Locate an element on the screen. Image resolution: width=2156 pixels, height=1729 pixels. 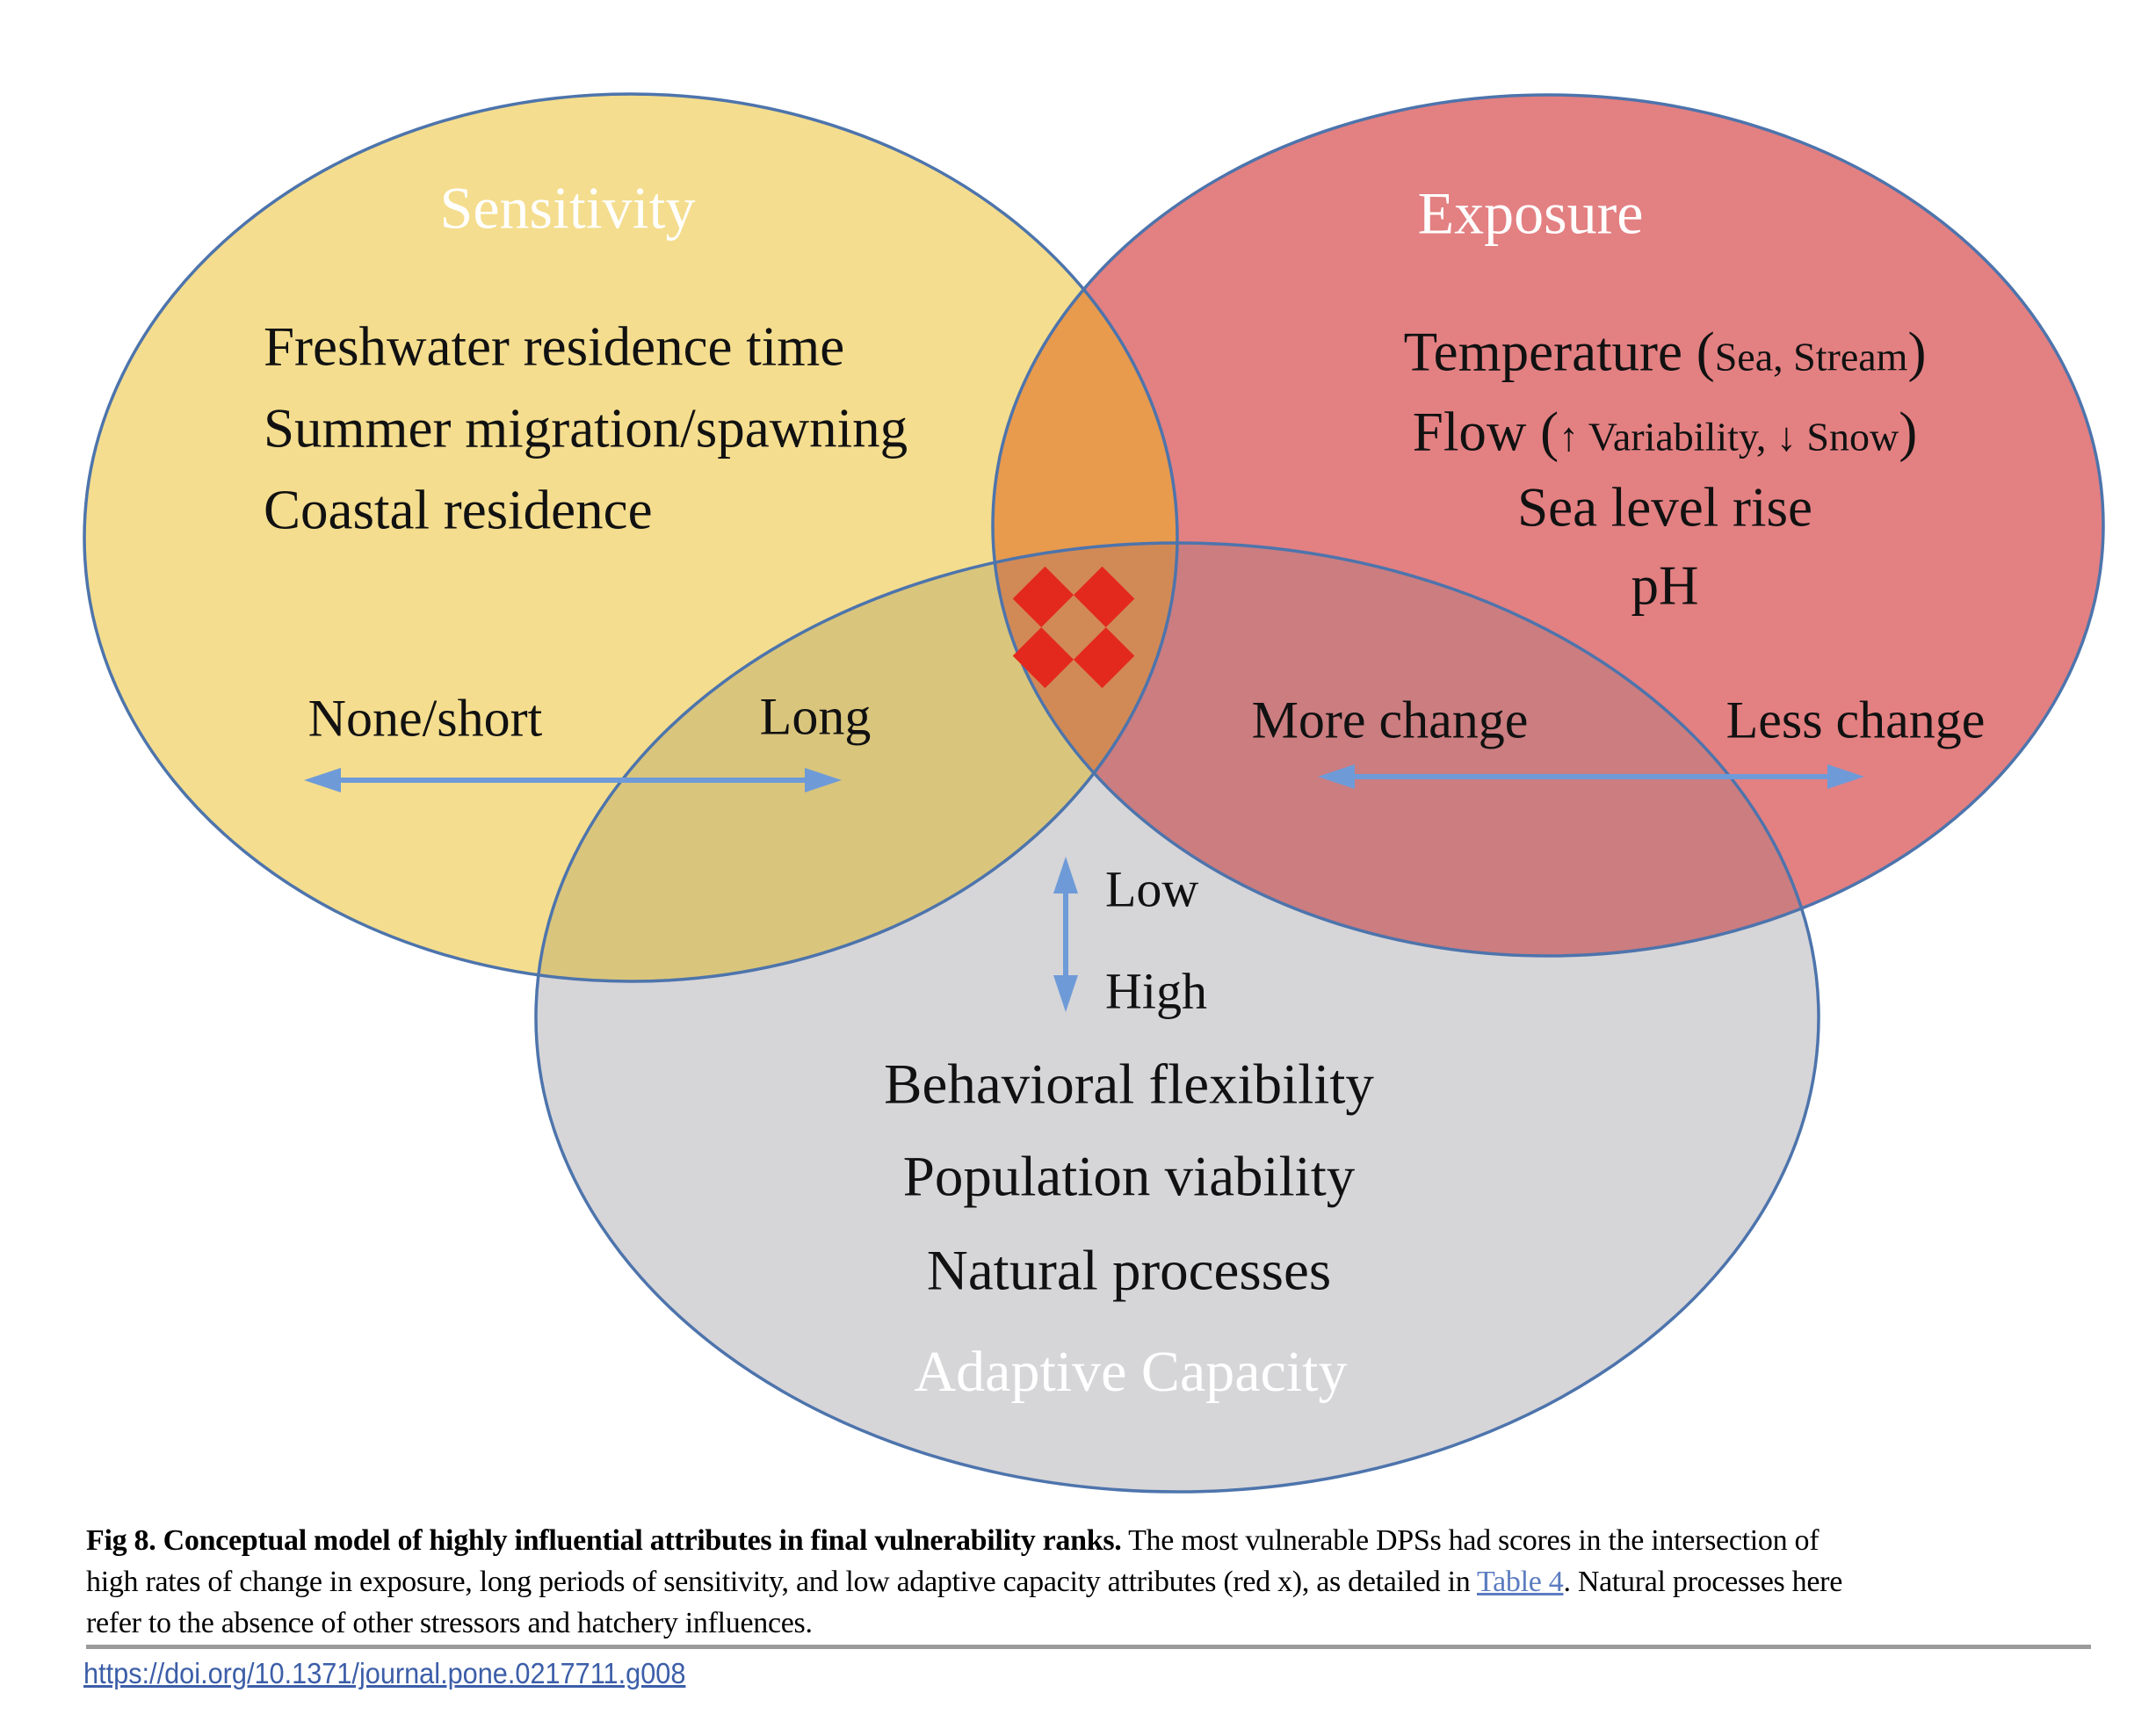
sensitivity-axis-right-label: Long is located at coordinates (815, 716).